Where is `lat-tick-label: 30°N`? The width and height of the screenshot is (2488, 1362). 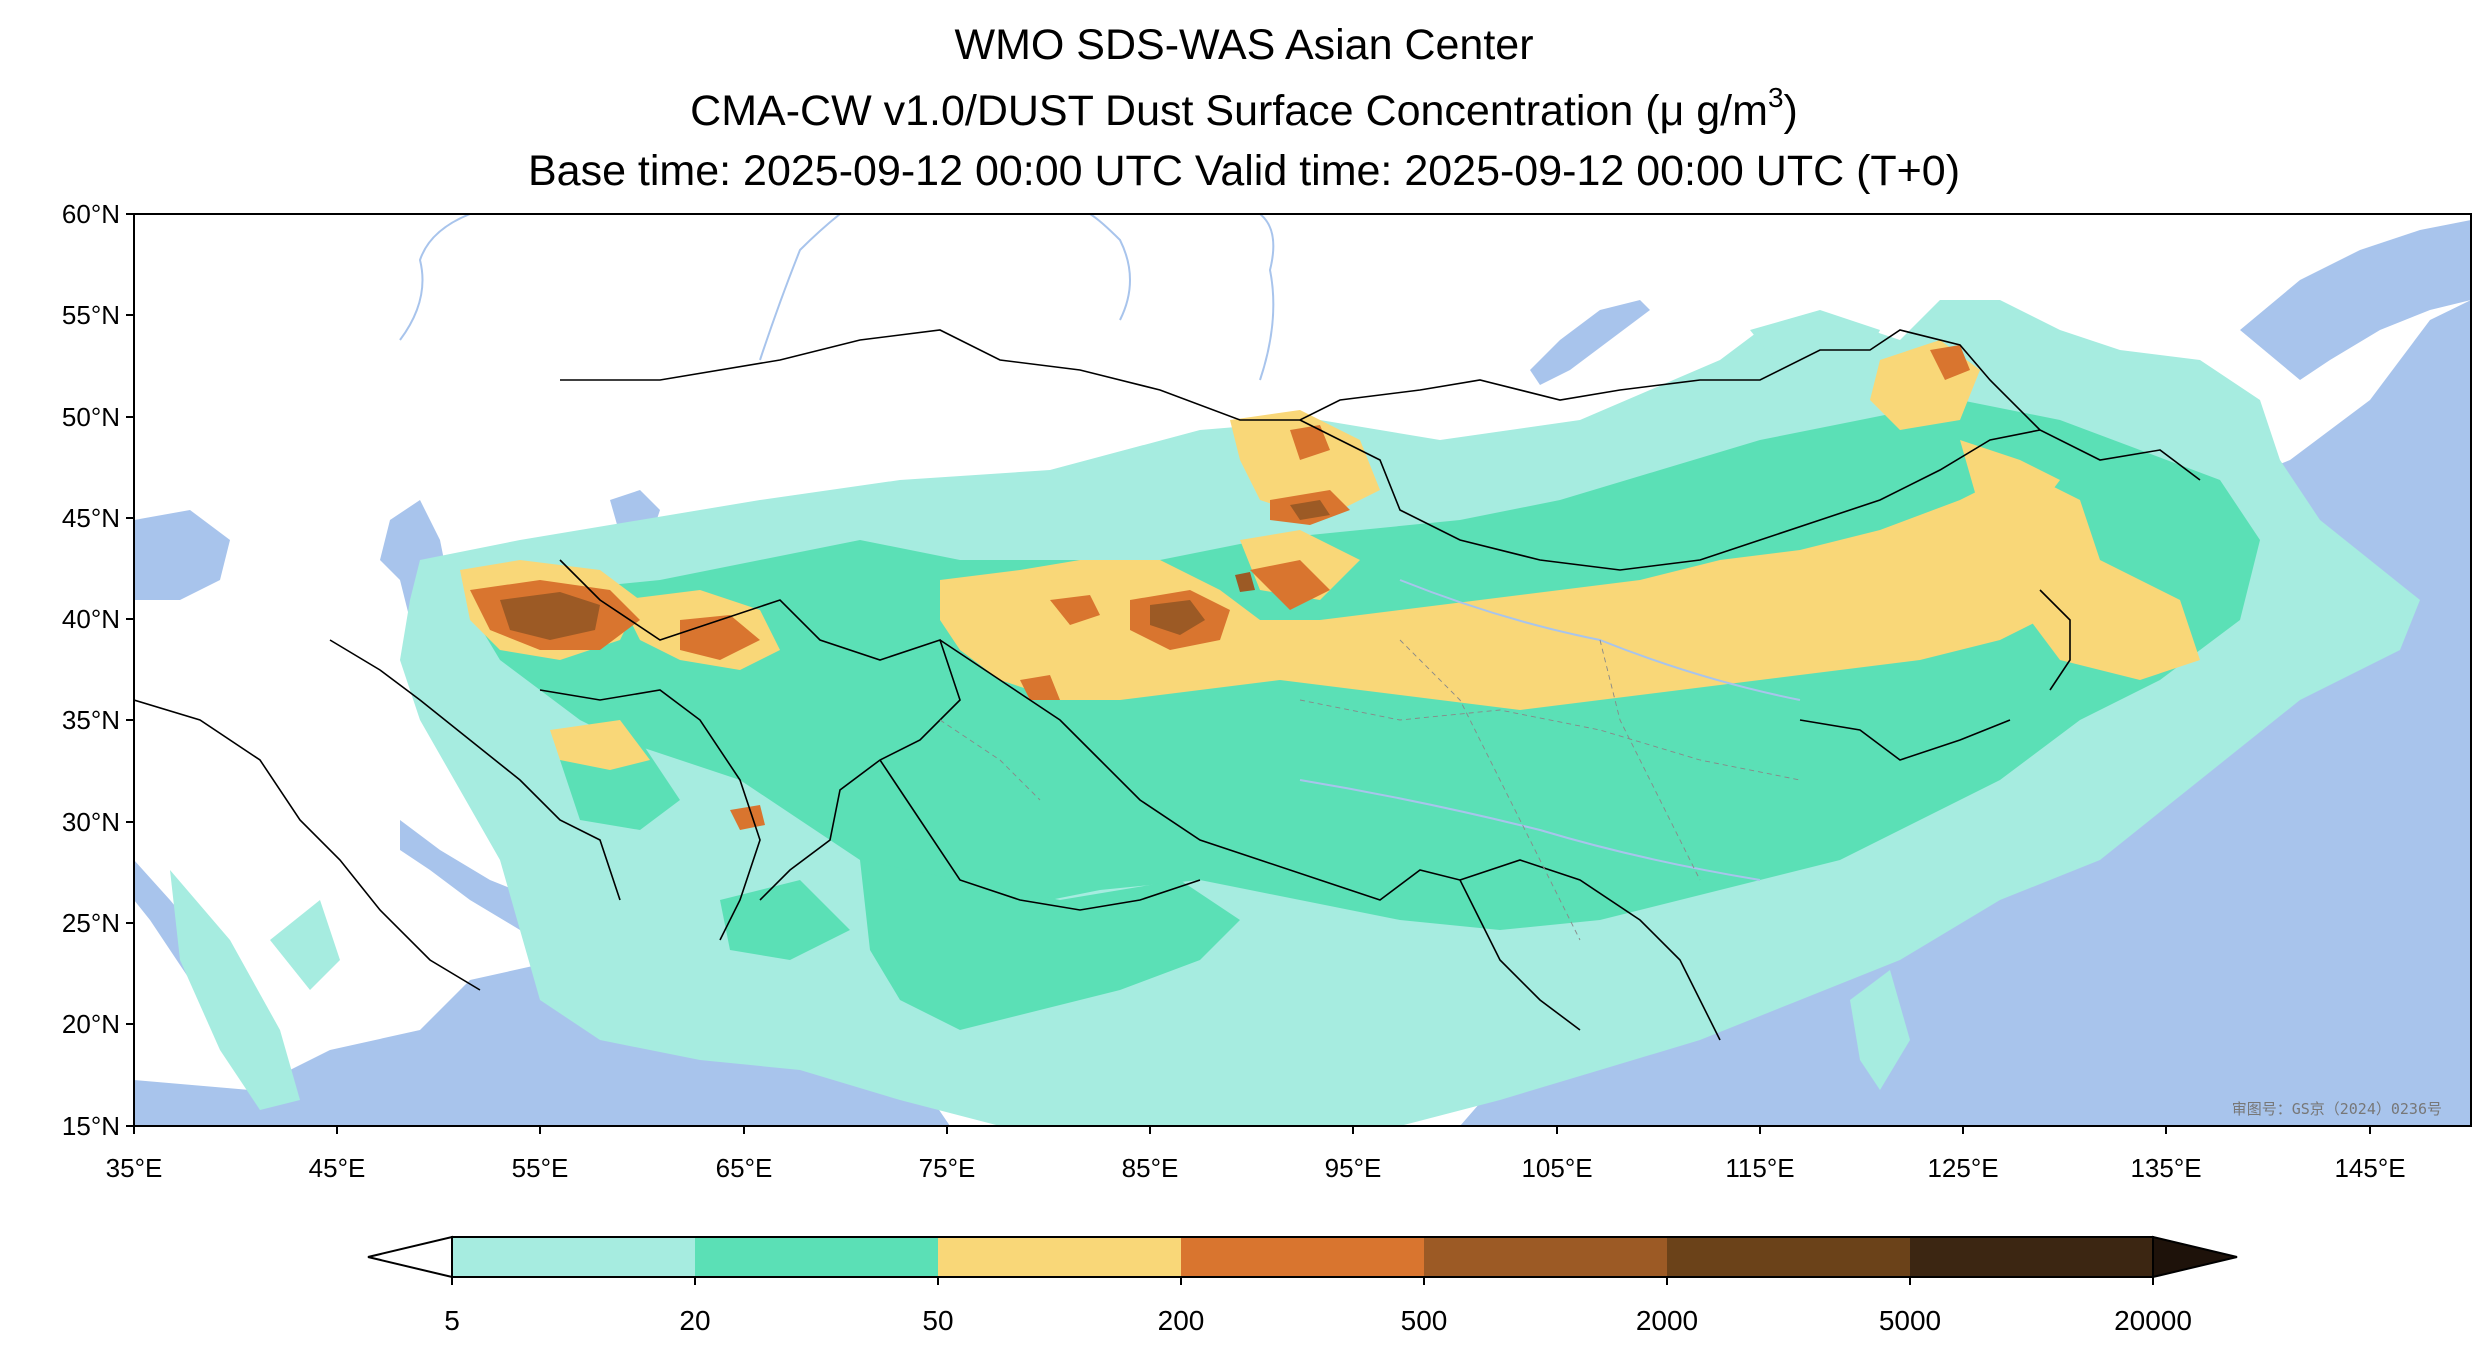
lat-tick-label: 30°N is located at coordinates (91, 822).